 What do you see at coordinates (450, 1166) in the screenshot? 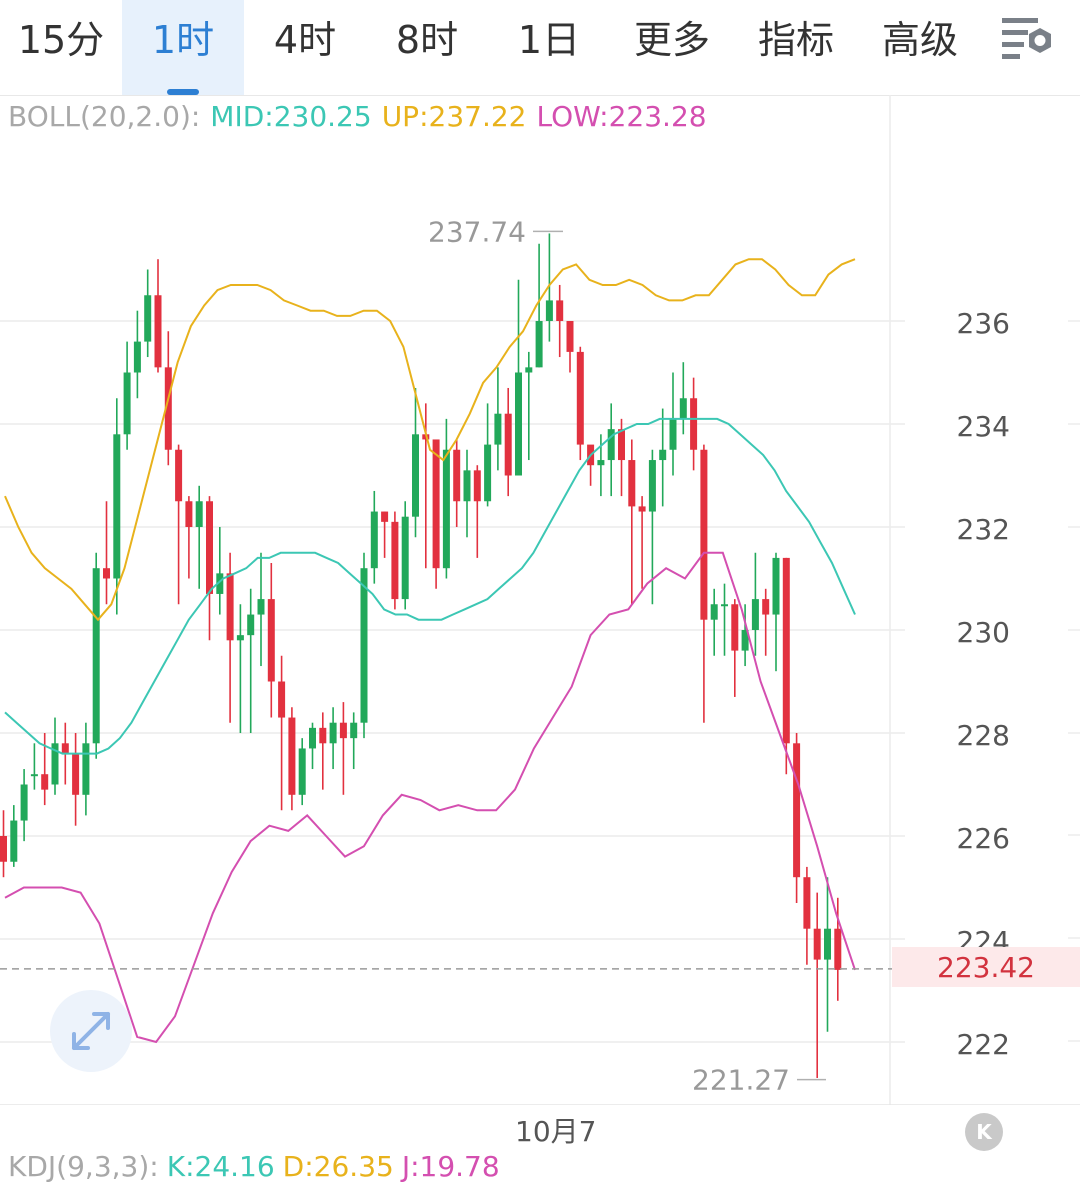
I see `kdj-j: J:19.78` at bounding box center [450, 1166].